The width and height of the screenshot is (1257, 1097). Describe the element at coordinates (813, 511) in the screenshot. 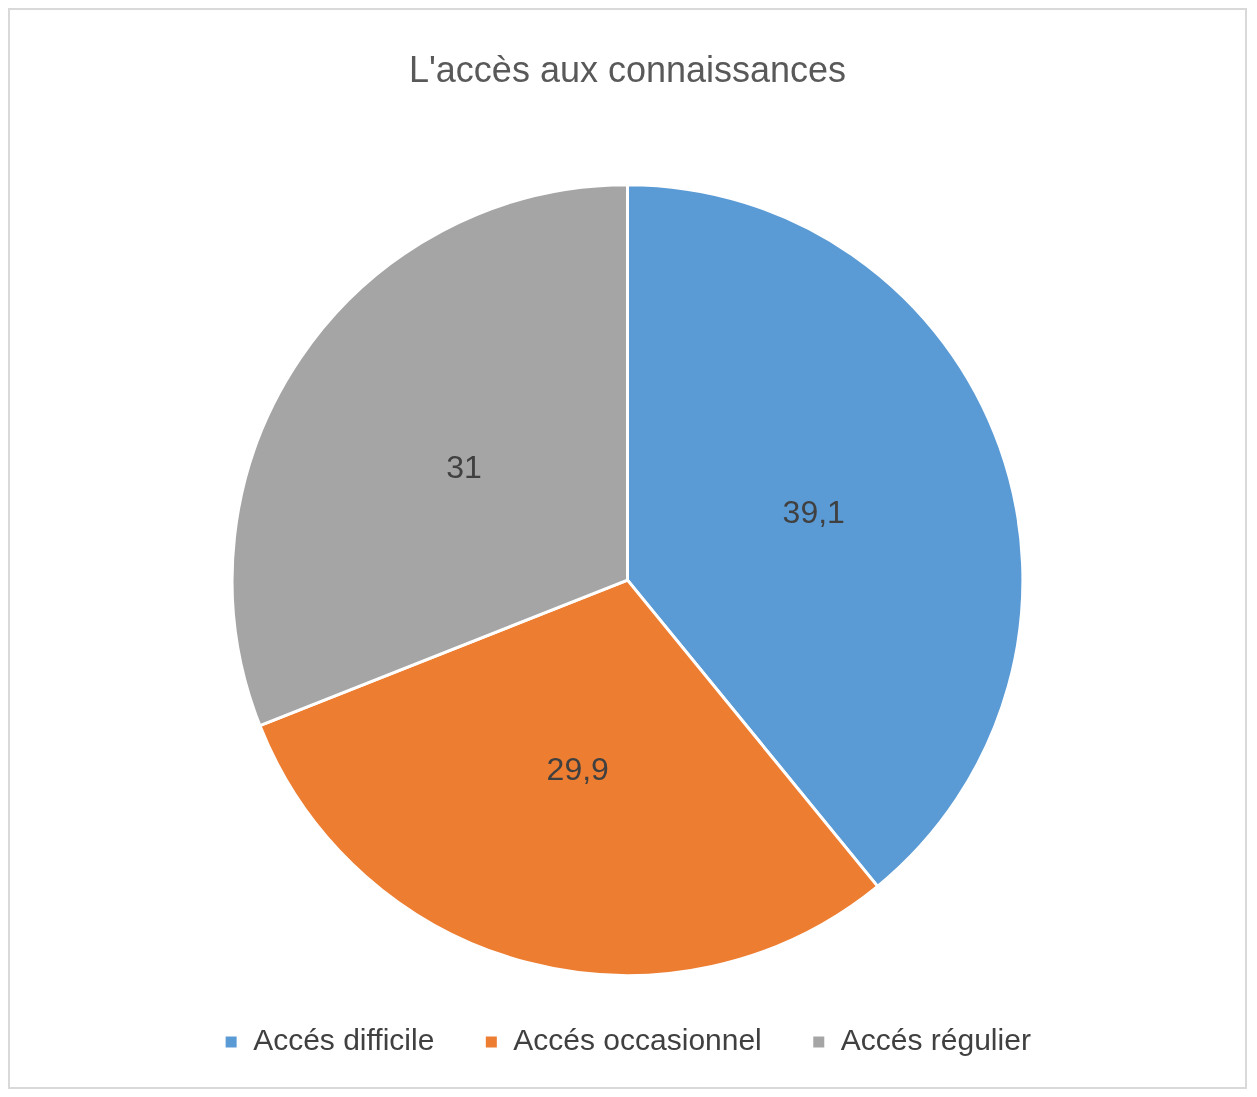

I see `data-label: 39,1` at that location.